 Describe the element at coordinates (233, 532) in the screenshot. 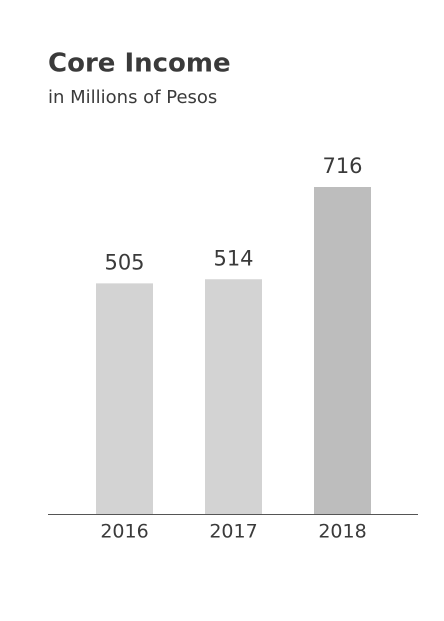

I see `x-tick-label: 2017` at that location.